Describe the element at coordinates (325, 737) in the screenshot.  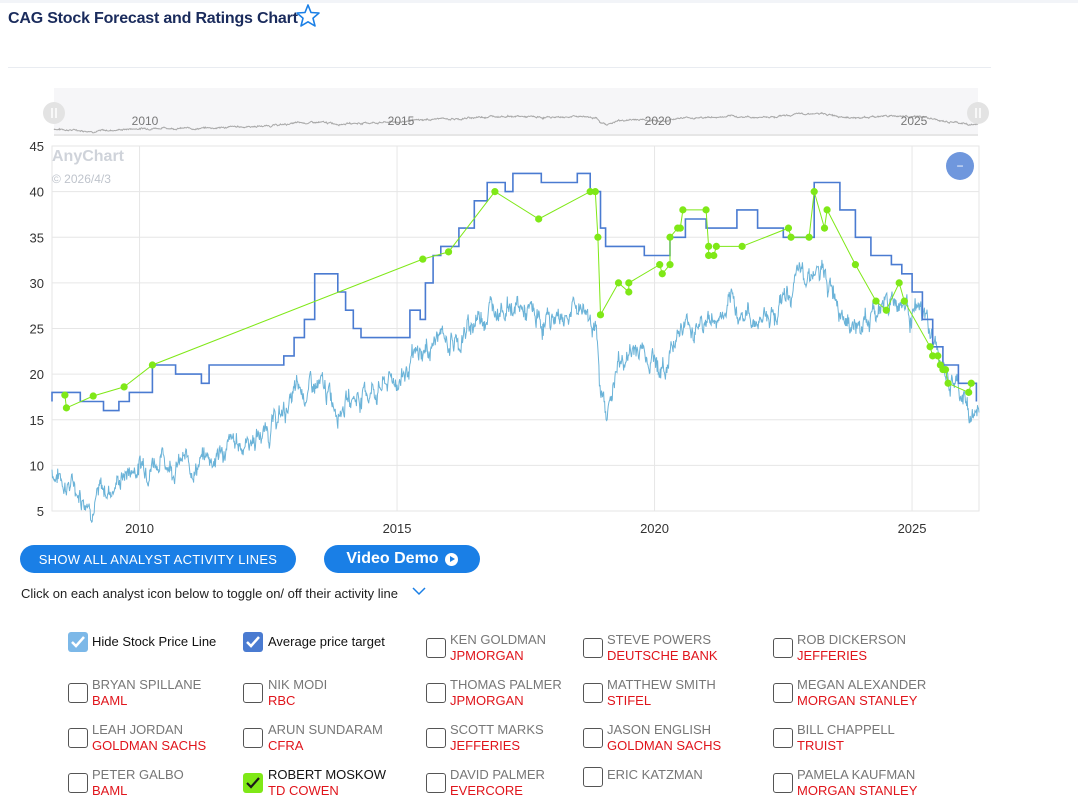
I see `analyst-item: ARUN SUNDARAM CFRA` at that location.